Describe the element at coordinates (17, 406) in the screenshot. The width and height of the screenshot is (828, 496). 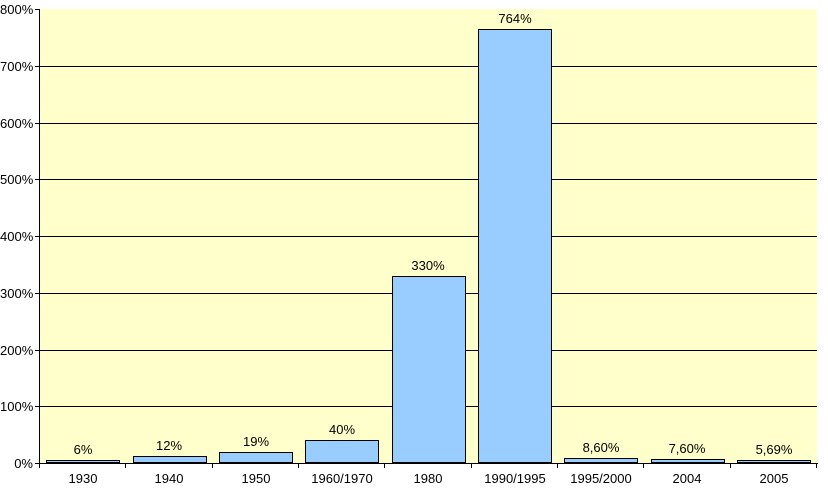
I see `y-tick-label: 100%` at that location.